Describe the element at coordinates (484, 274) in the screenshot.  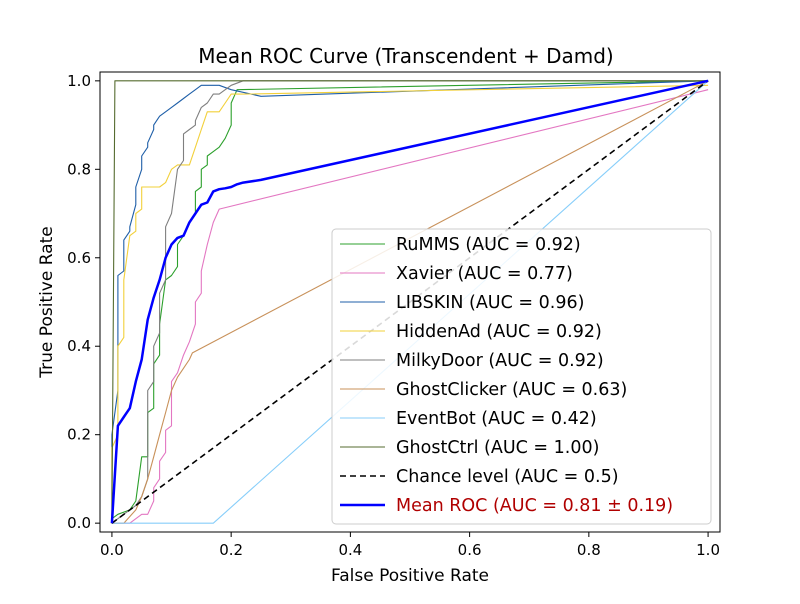
I see `legend-label: Xavier (AUC = 0.77)` at that location.